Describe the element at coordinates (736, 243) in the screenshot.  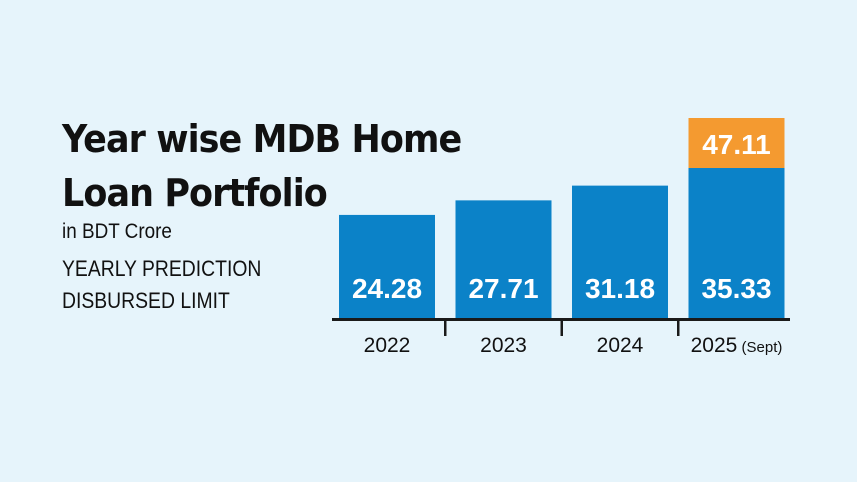
I see `bar-2025-prediction` at that location.